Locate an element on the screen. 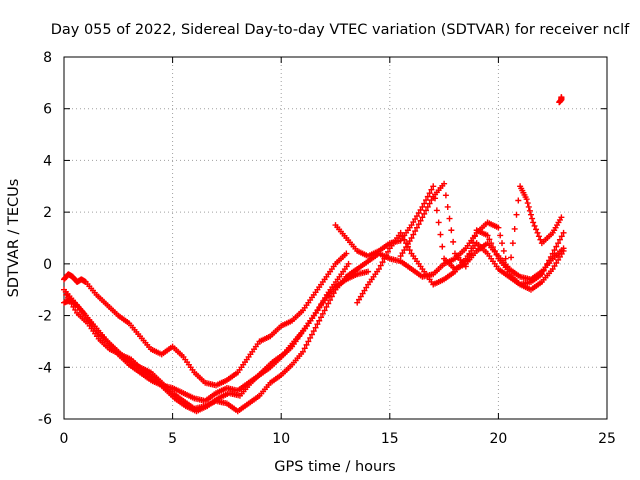 This screenshot has height=480, width=640. y-tick-label: 8 is located at coordinates (47, 58).